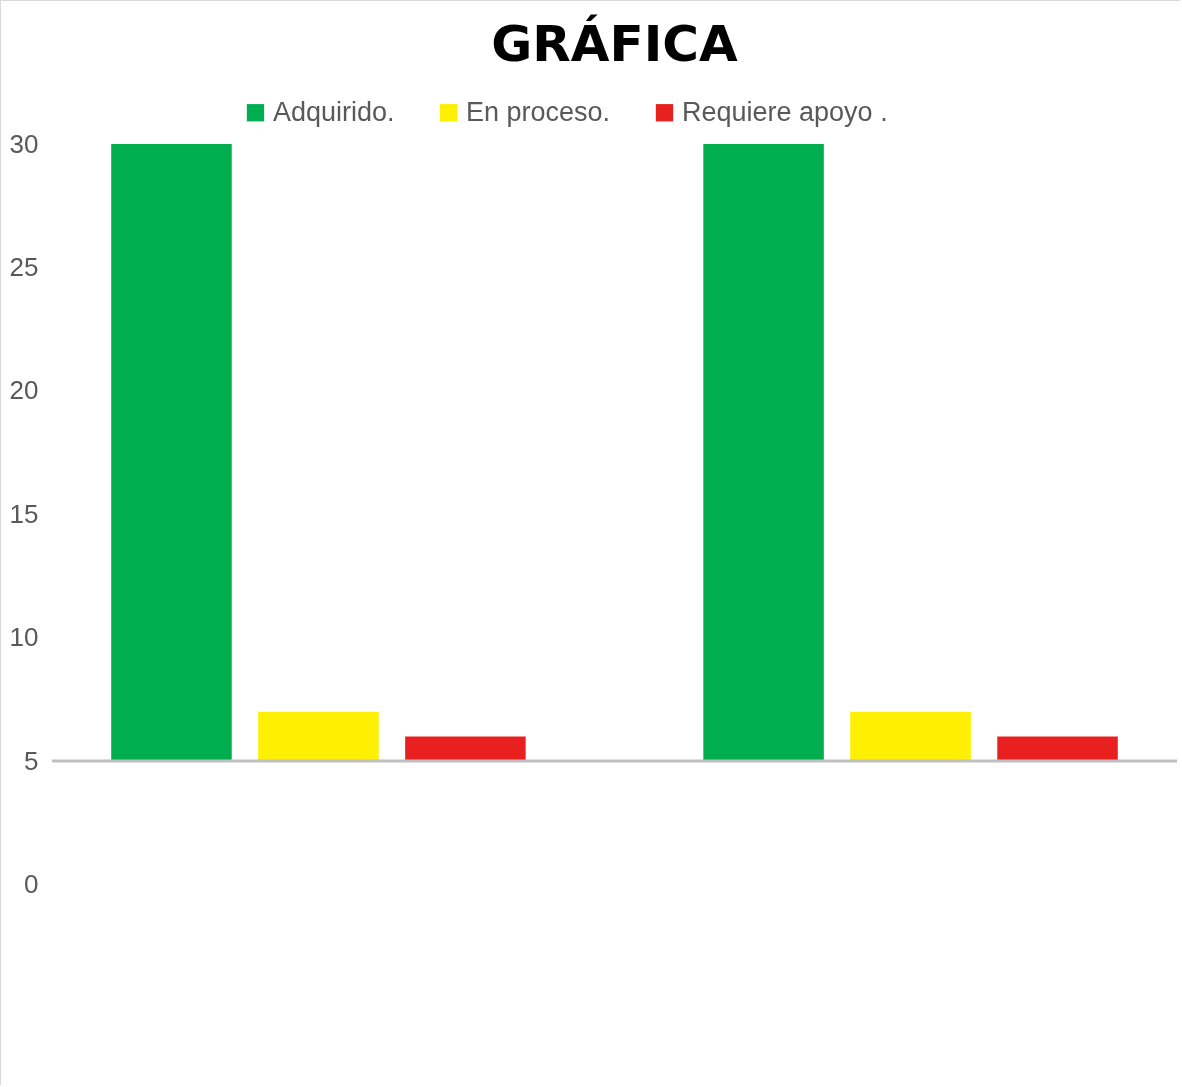 This screenshot has height=1087, width=1182. I want to click on legend-label: Requiere apoyo ., so click(785, 111).